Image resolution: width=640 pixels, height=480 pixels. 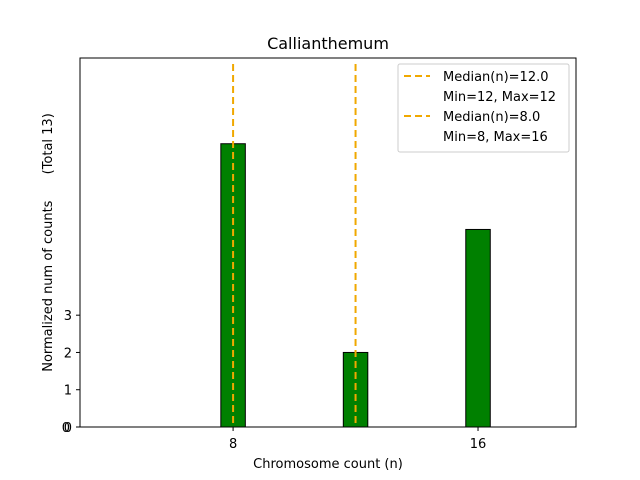 I want to click on median-lines, so click(x=294, y=245).